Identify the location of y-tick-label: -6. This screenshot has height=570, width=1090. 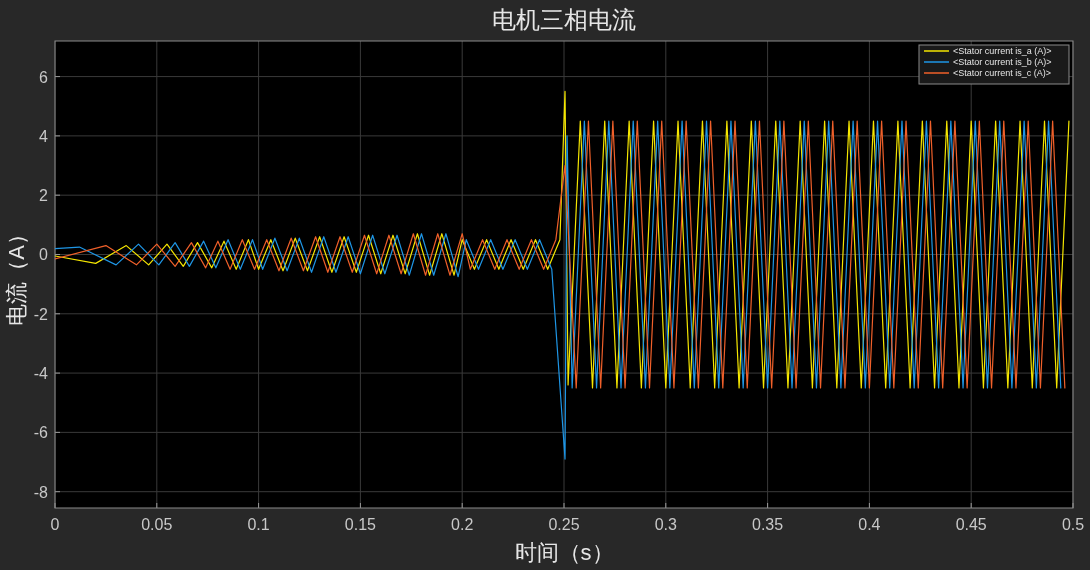
(41, 433).